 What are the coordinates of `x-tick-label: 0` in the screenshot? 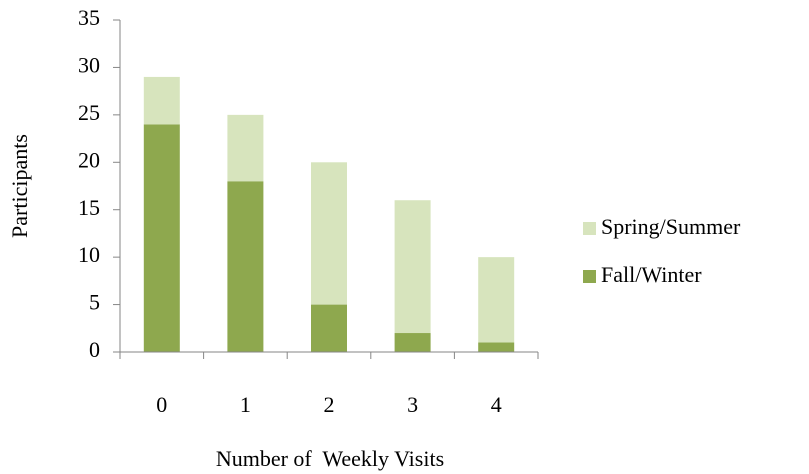 It's located at (161, 404).